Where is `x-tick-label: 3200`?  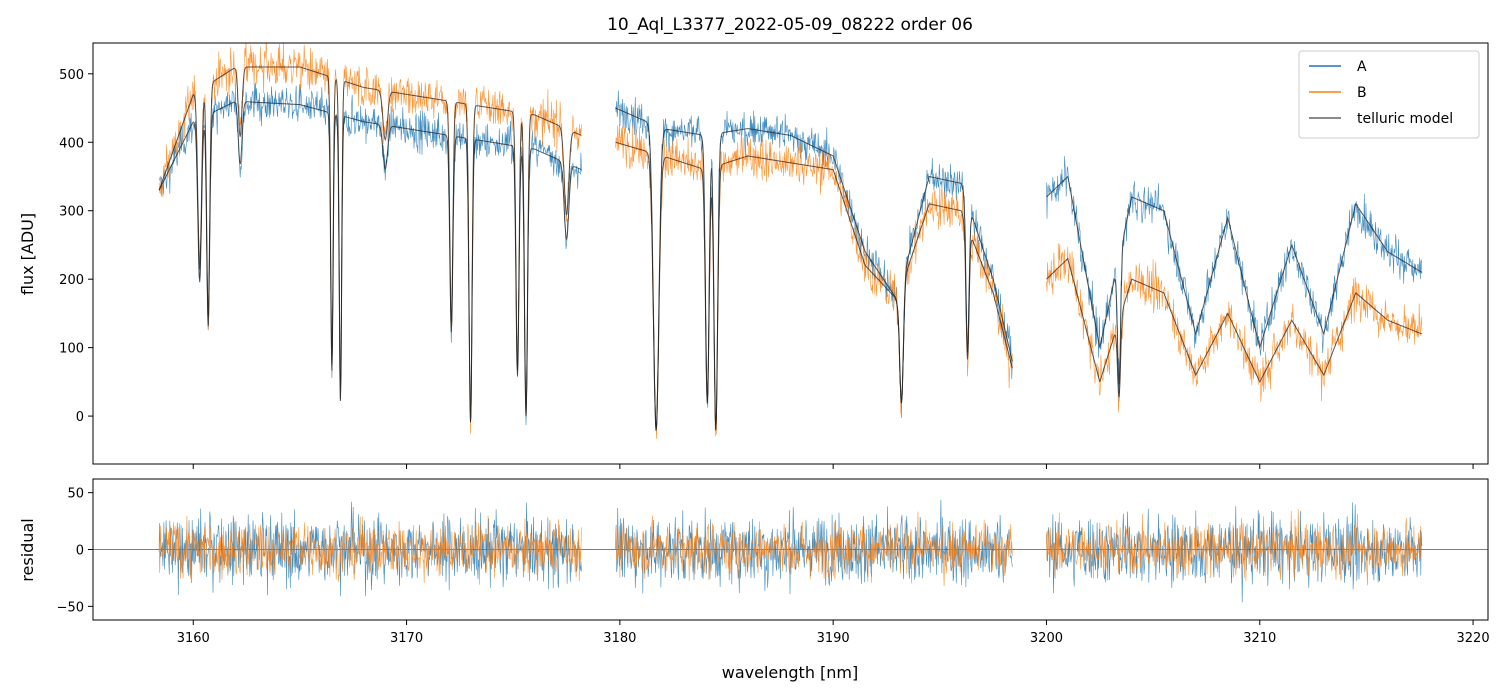
x-tick-label: 3200 is located at coordinates (1046, 638).